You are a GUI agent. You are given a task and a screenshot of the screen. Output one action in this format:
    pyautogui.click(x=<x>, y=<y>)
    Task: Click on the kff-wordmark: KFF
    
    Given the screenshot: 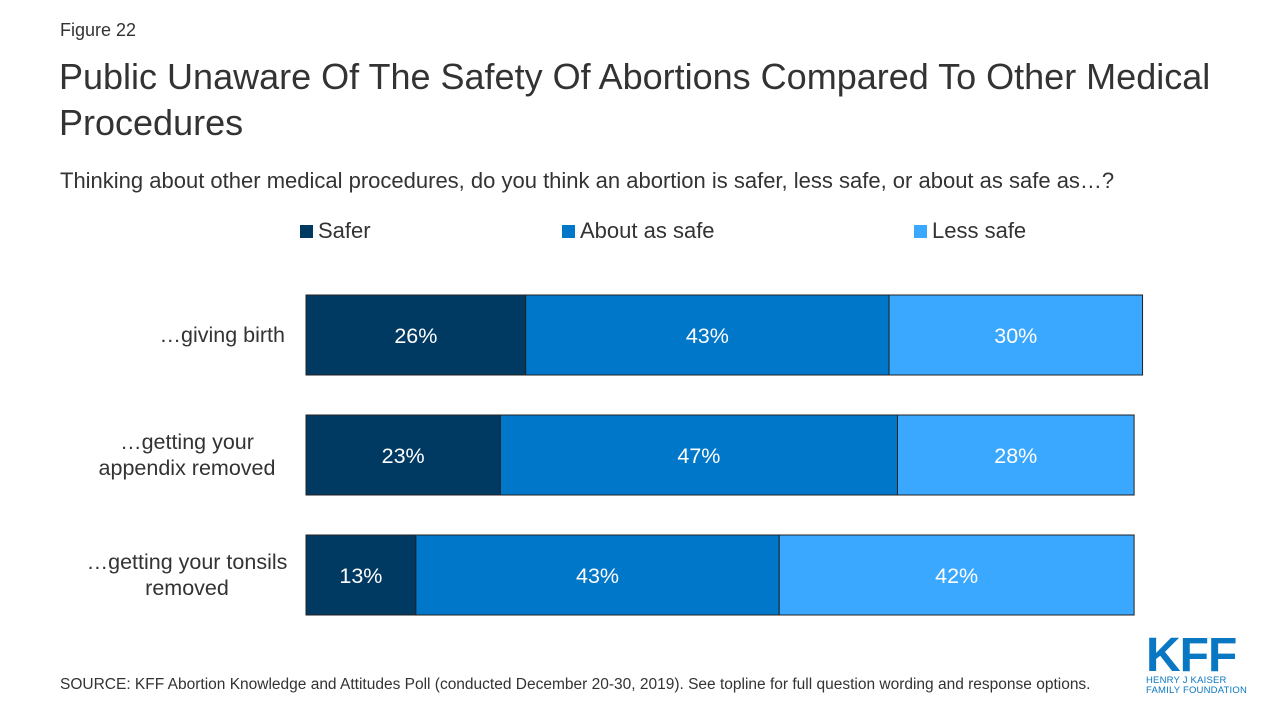 What is the action you would take?
    pyautogui.click(x=1191, y=655)
    